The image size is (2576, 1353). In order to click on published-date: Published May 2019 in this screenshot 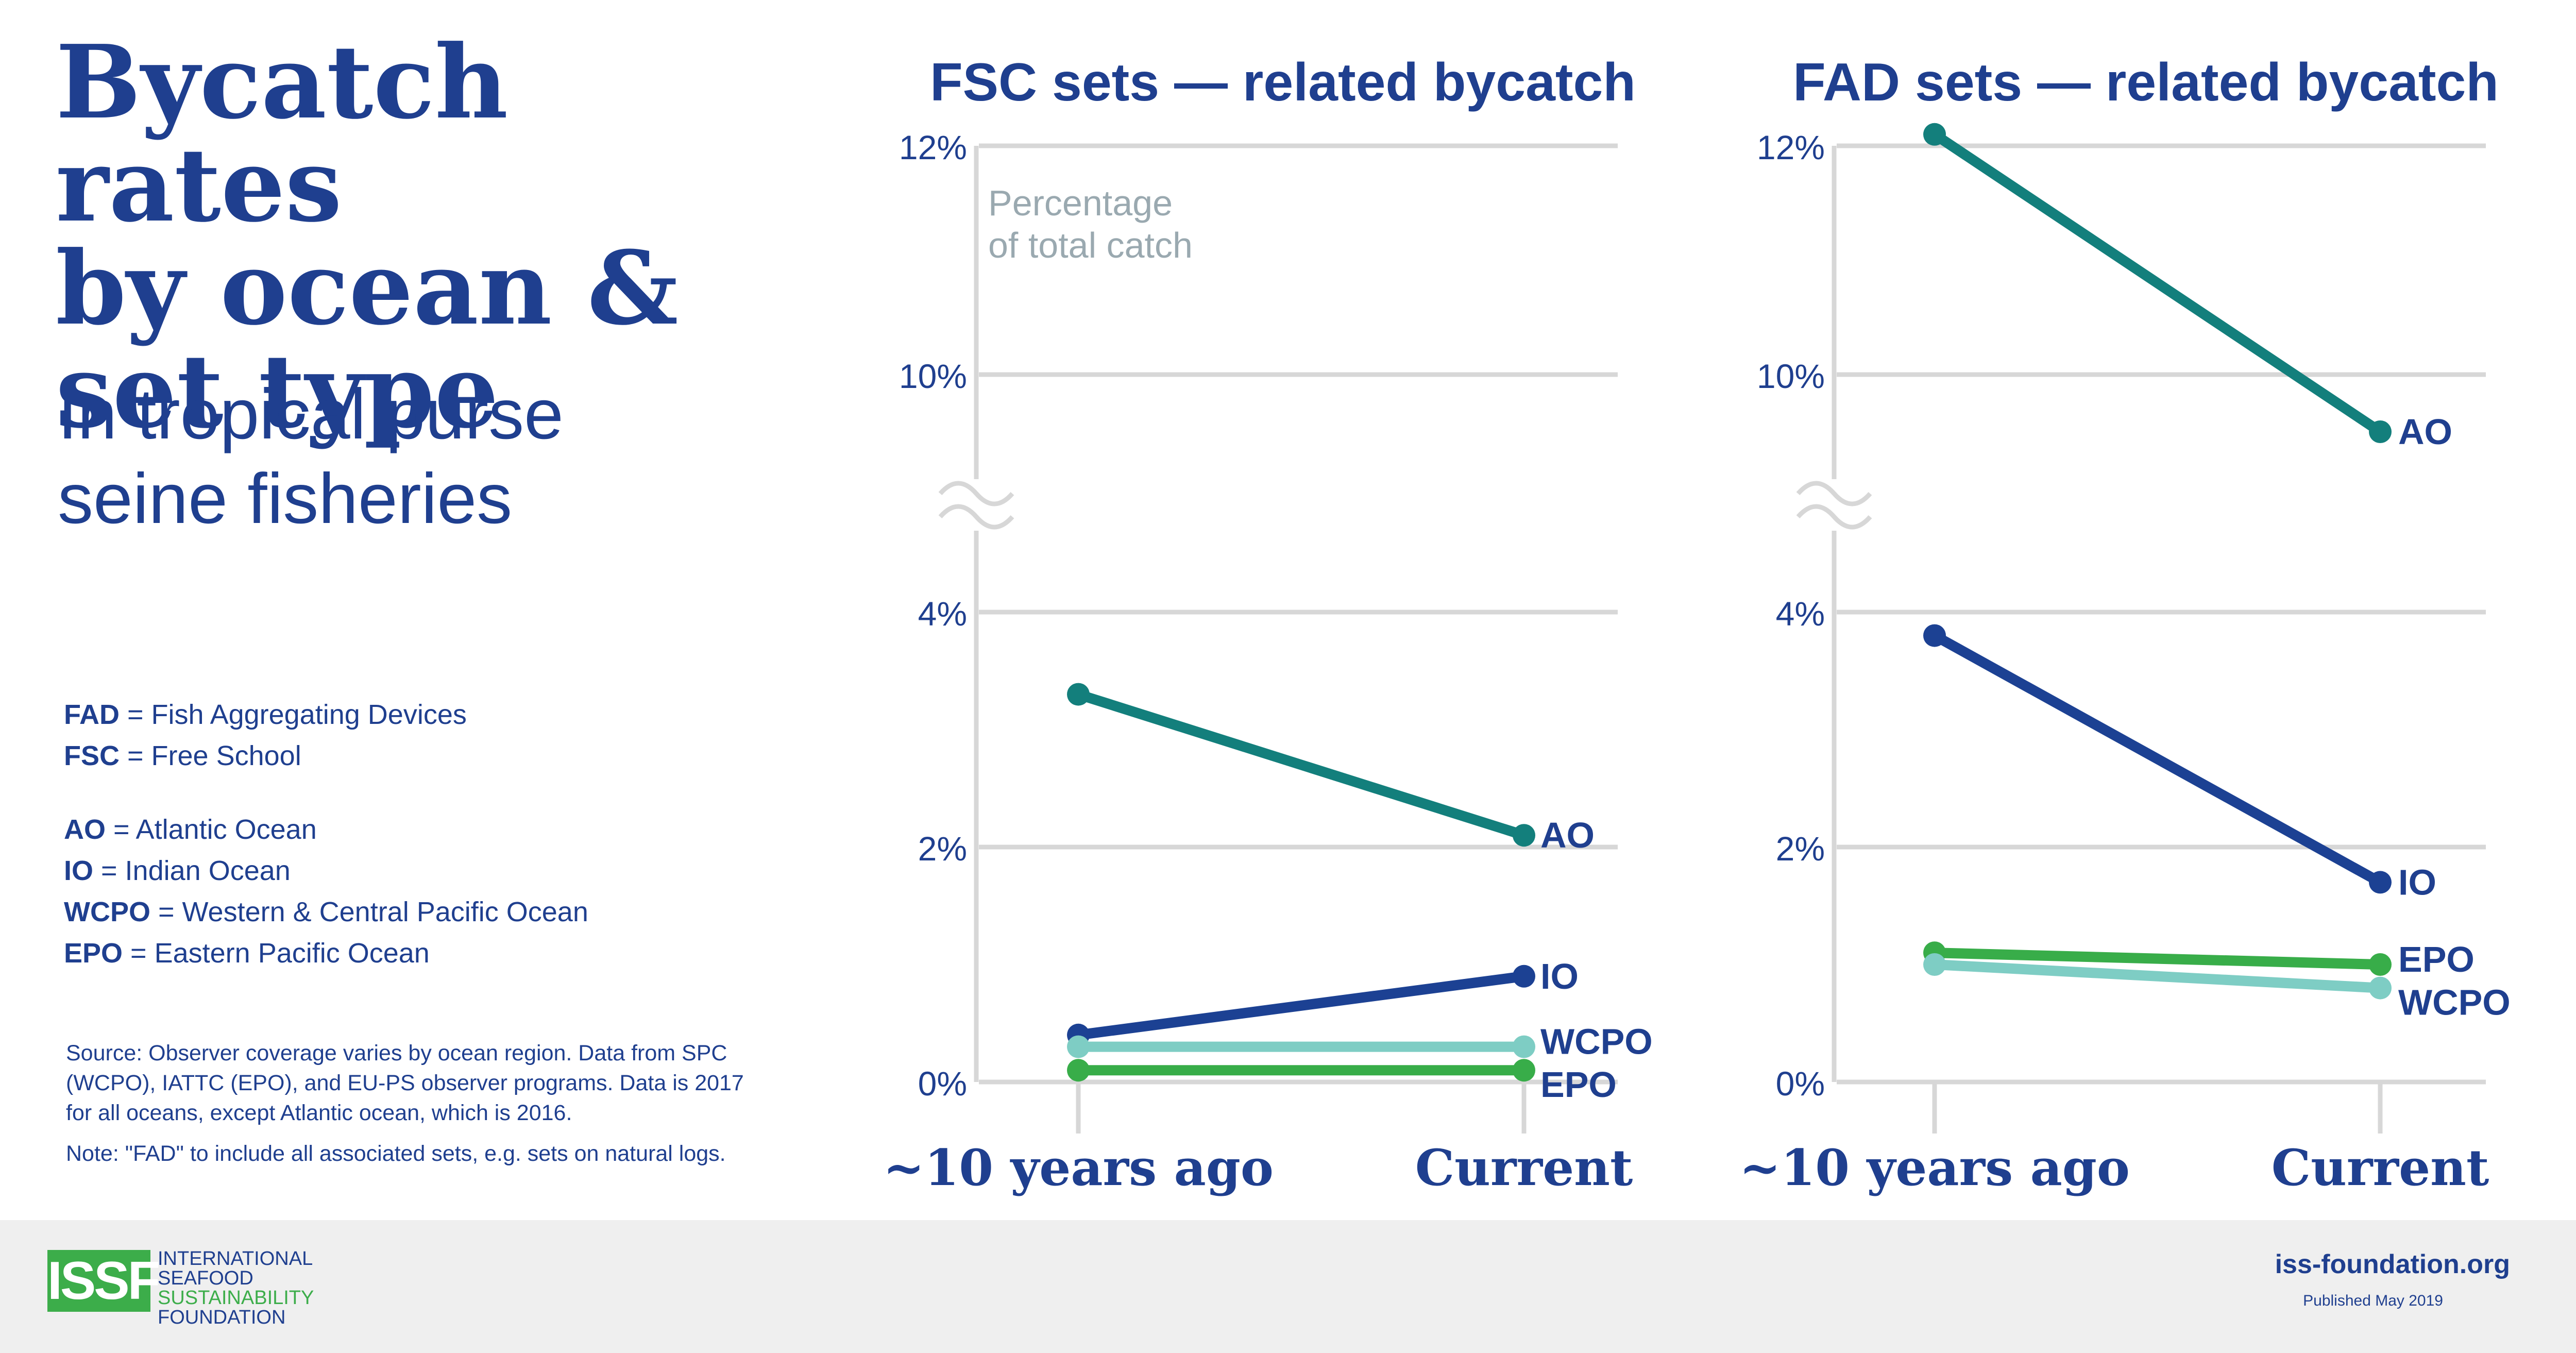, I will do `click(2373, 1300)`.